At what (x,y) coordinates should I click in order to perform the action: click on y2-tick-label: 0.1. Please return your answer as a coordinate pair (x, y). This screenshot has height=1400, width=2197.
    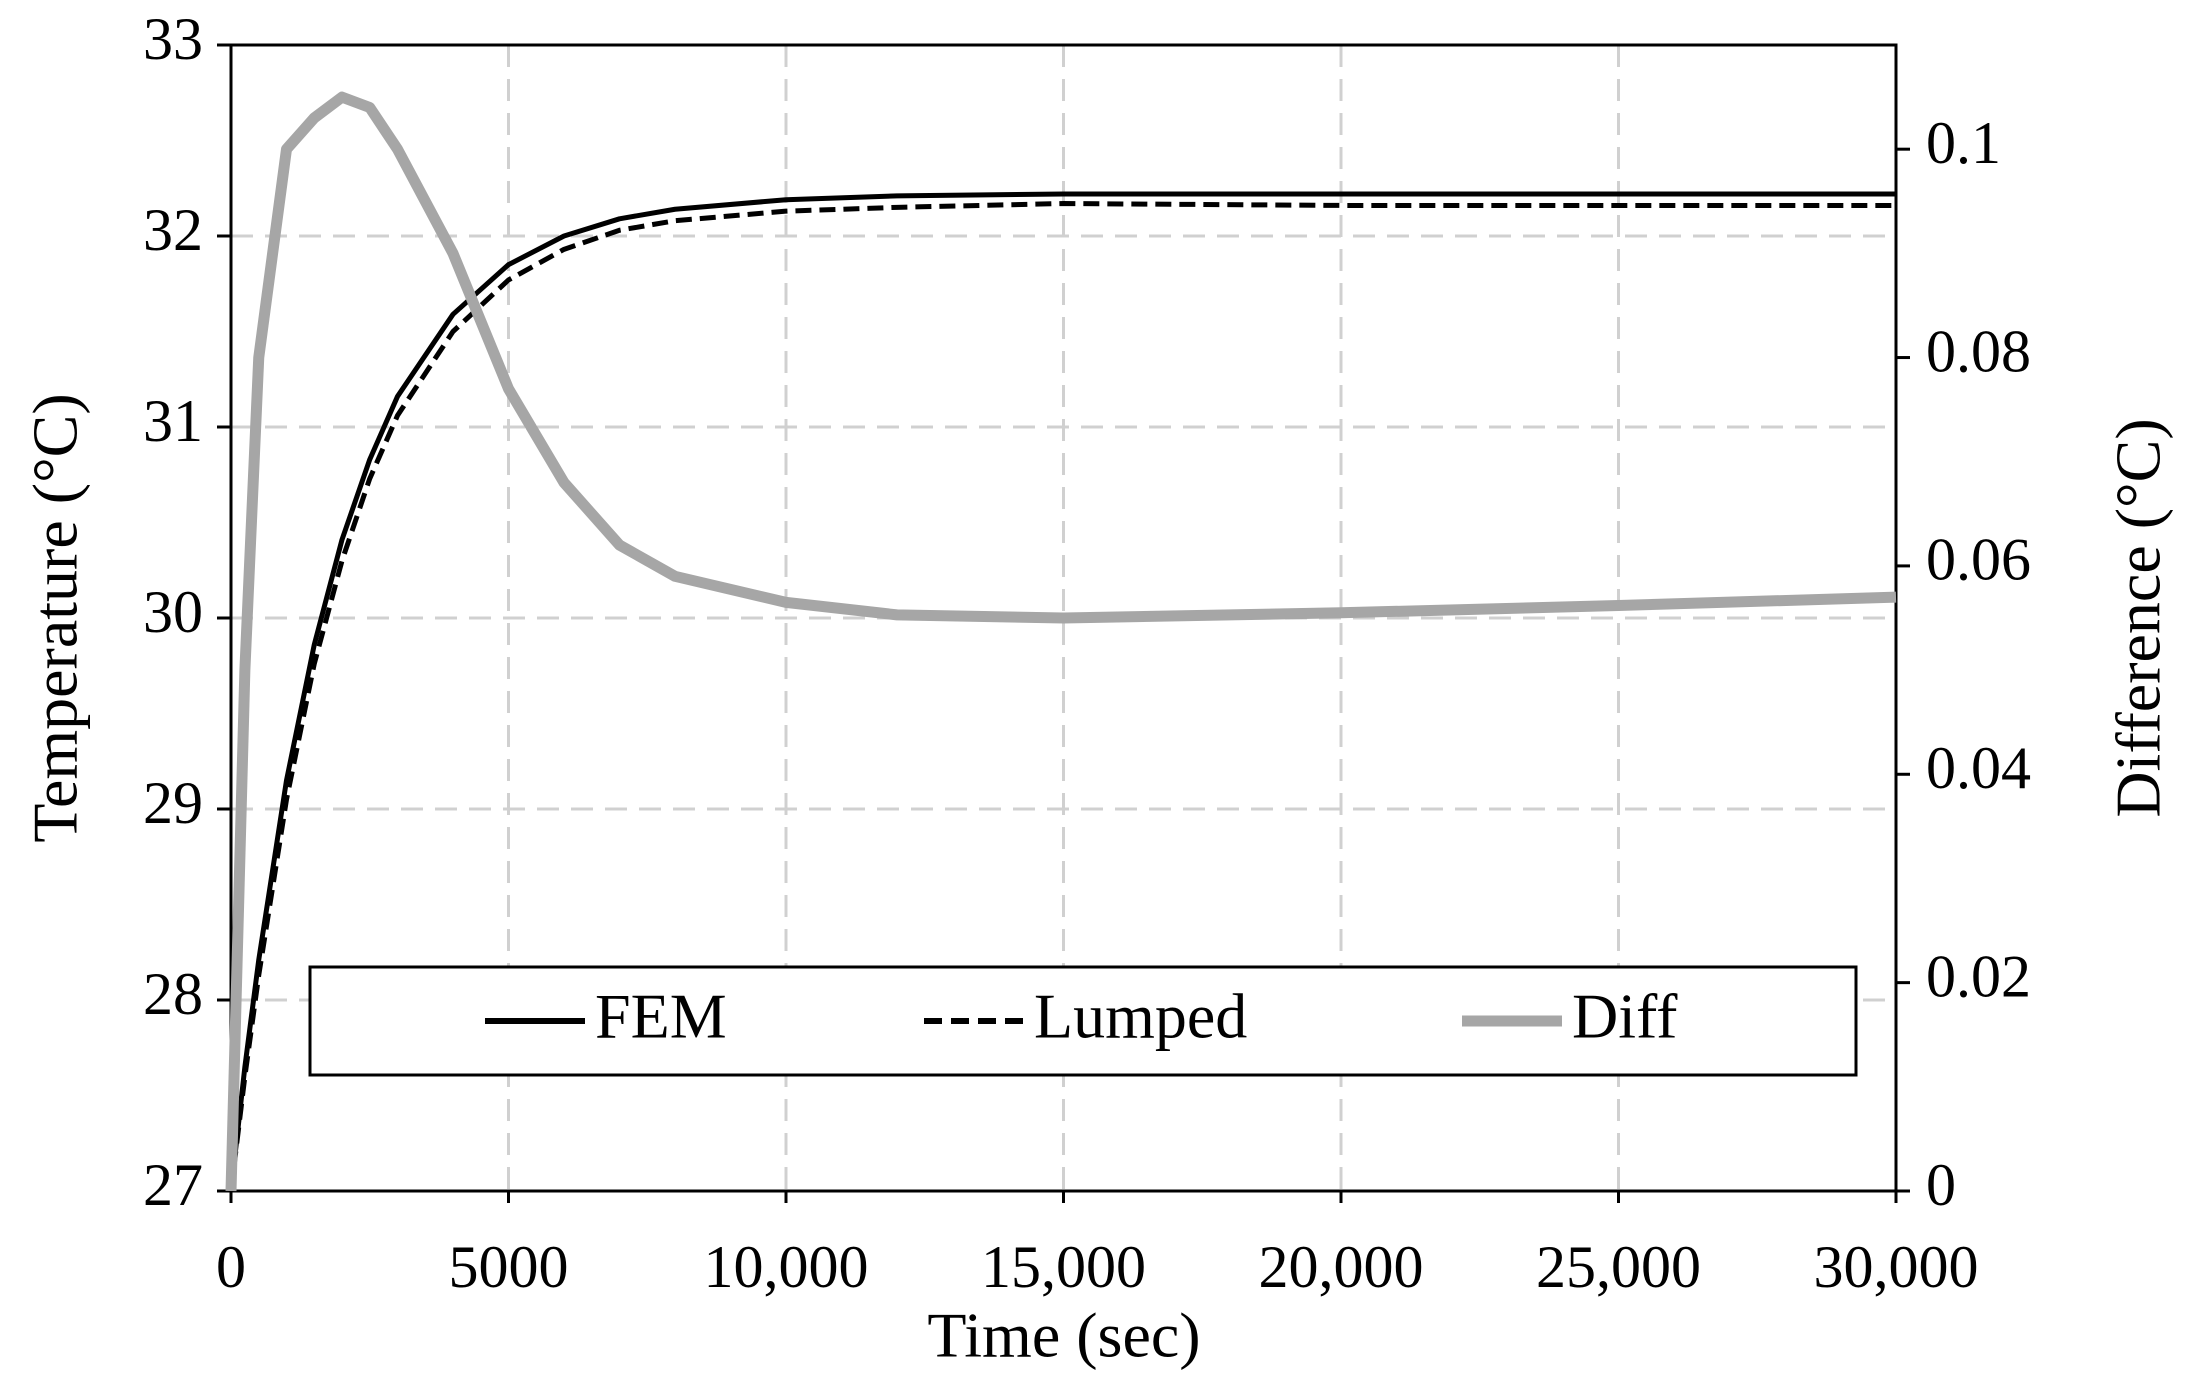
    Looking at the image, I should click on (1963, 143).